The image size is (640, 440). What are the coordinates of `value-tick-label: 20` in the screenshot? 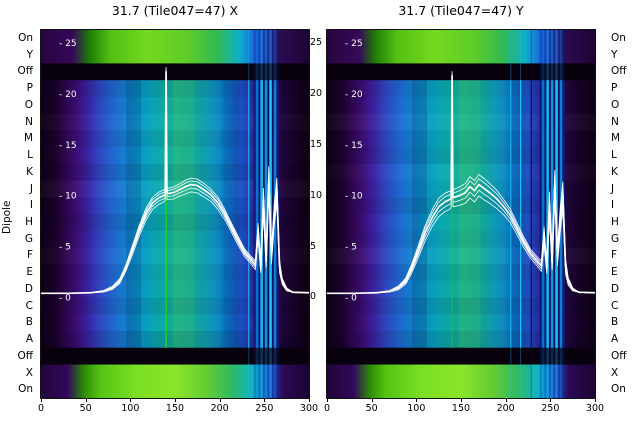 It's located at (316, 94).